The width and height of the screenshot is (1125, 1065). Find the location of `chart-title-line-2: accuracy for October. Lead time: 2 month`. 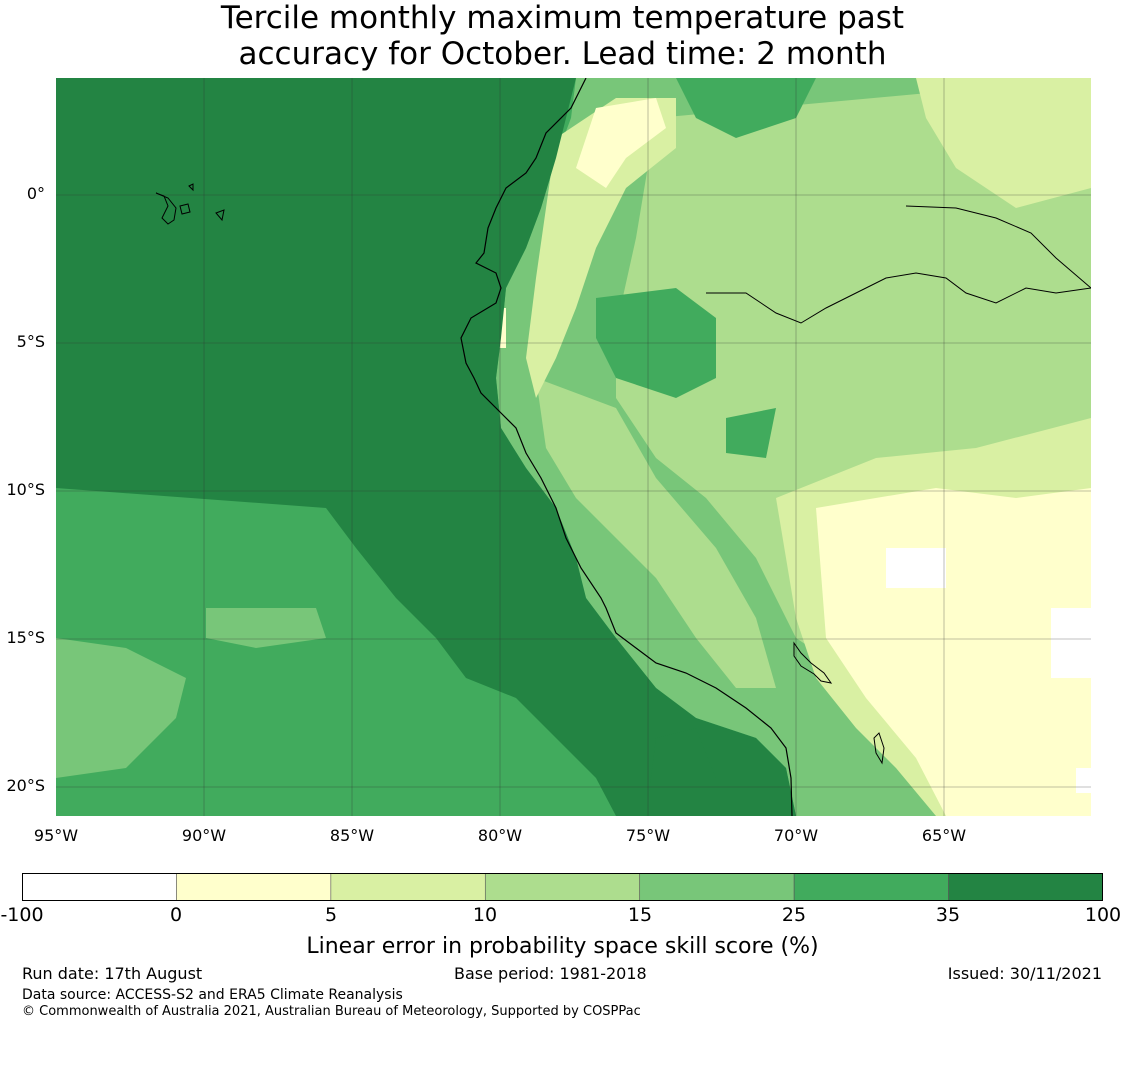

chart-title-line-2: accuracy for October. Lead time: 2 month is located at coordinates (562, 54).